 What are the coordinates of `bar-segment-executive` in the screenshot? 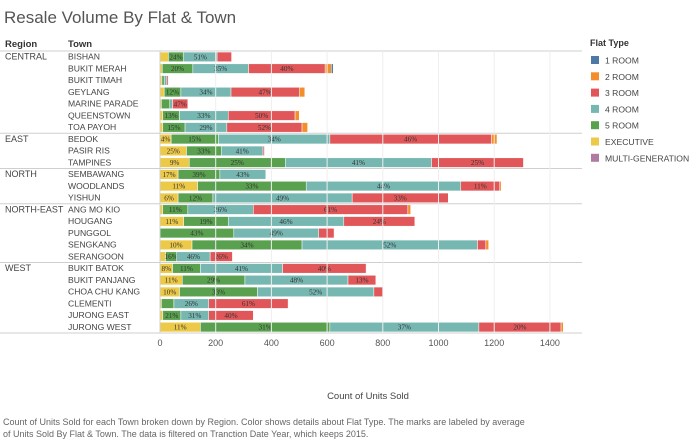 It's located at (164, 56).